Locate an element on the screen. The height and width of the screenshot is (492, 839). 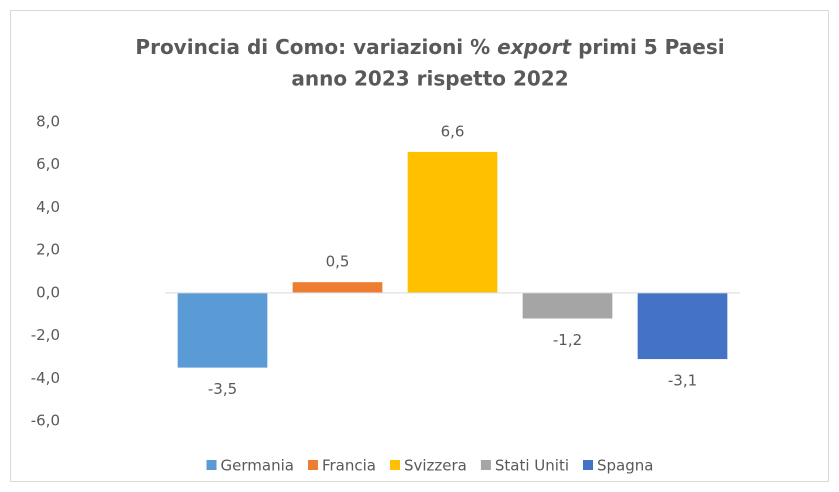
y-tick-label: 6,0 is located at coordinates (48, 164).